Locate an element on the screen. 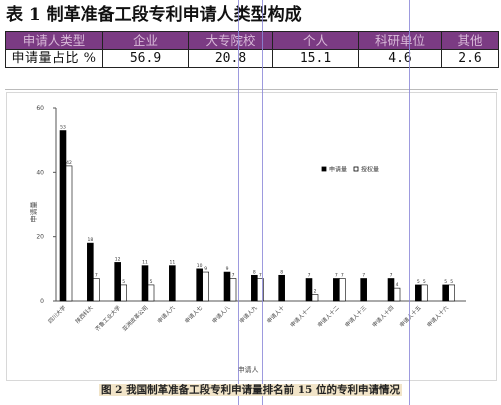 The width and height of the screenshot is (501, 405). header-cell: 大专院校 is located at coordinates (230, 40).